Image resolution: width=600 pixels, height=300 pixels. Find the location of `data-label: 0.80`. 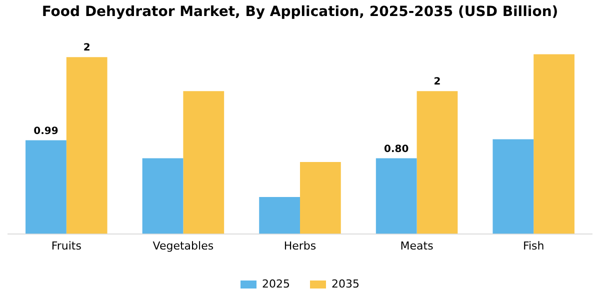

data-label: 0.80 is located at coordinates (396, 149).